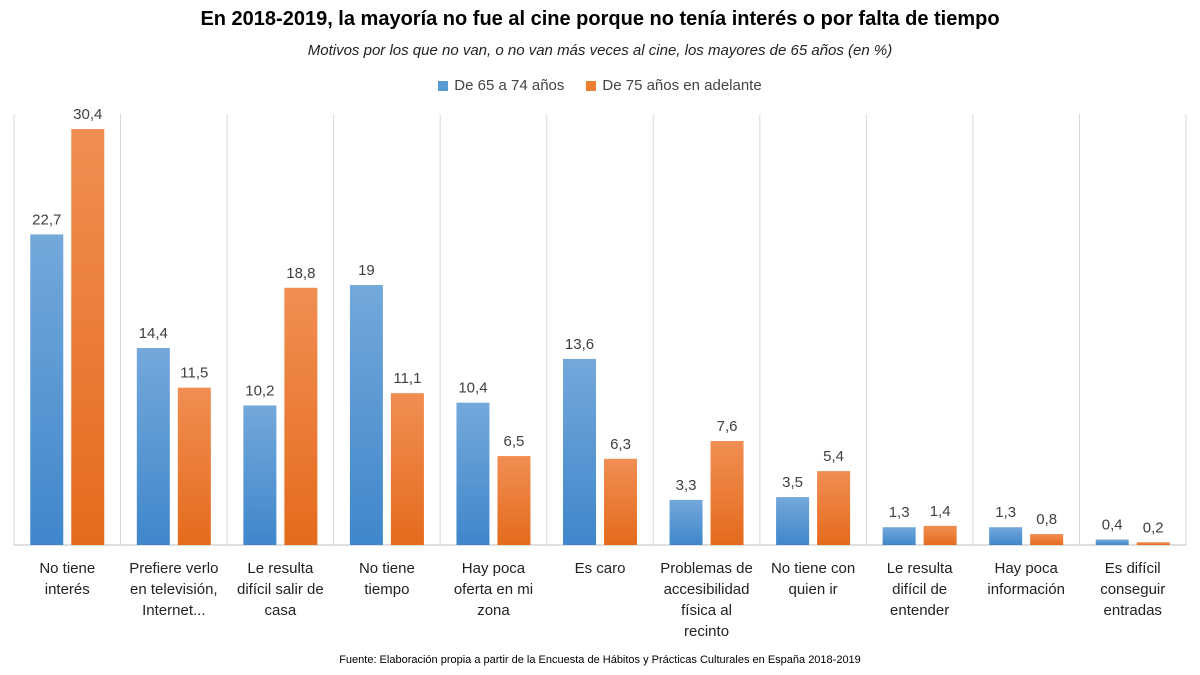 The width and height of the screenshot is (1200, 675). What do you see at coordinates (300, 273) in the screenshot?
I see `data-label-series-2-cat-3: 18,8` at bounding box center [300, 273].